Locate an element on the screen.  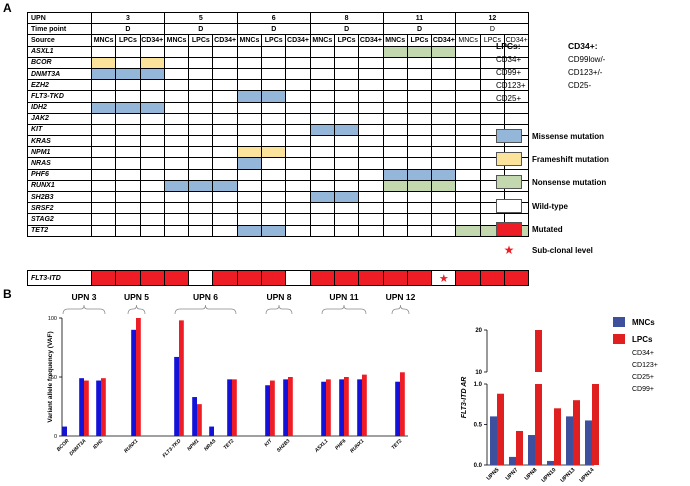
legend-label: Missense mutation is located at coordinates (568, 136).